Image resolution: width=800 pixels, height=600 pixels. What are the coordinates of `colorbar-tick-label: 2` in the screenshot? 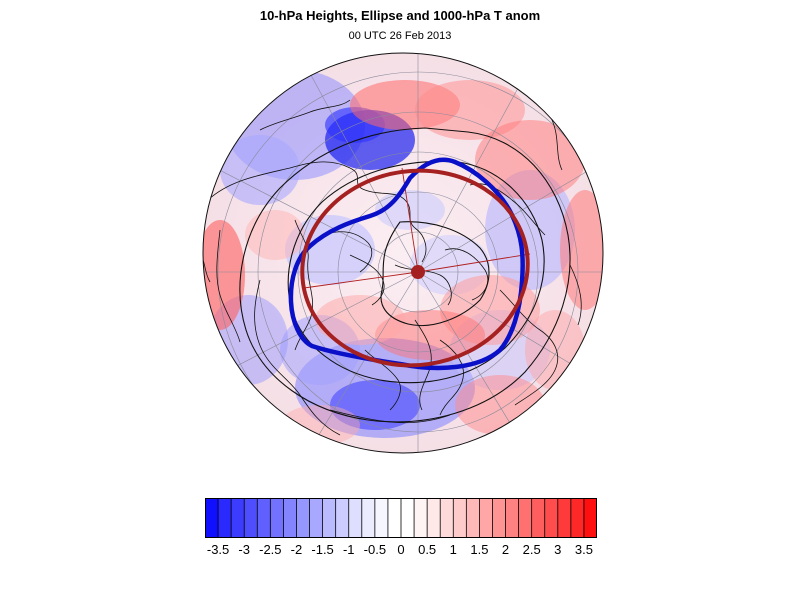 It's located at (505, 549).